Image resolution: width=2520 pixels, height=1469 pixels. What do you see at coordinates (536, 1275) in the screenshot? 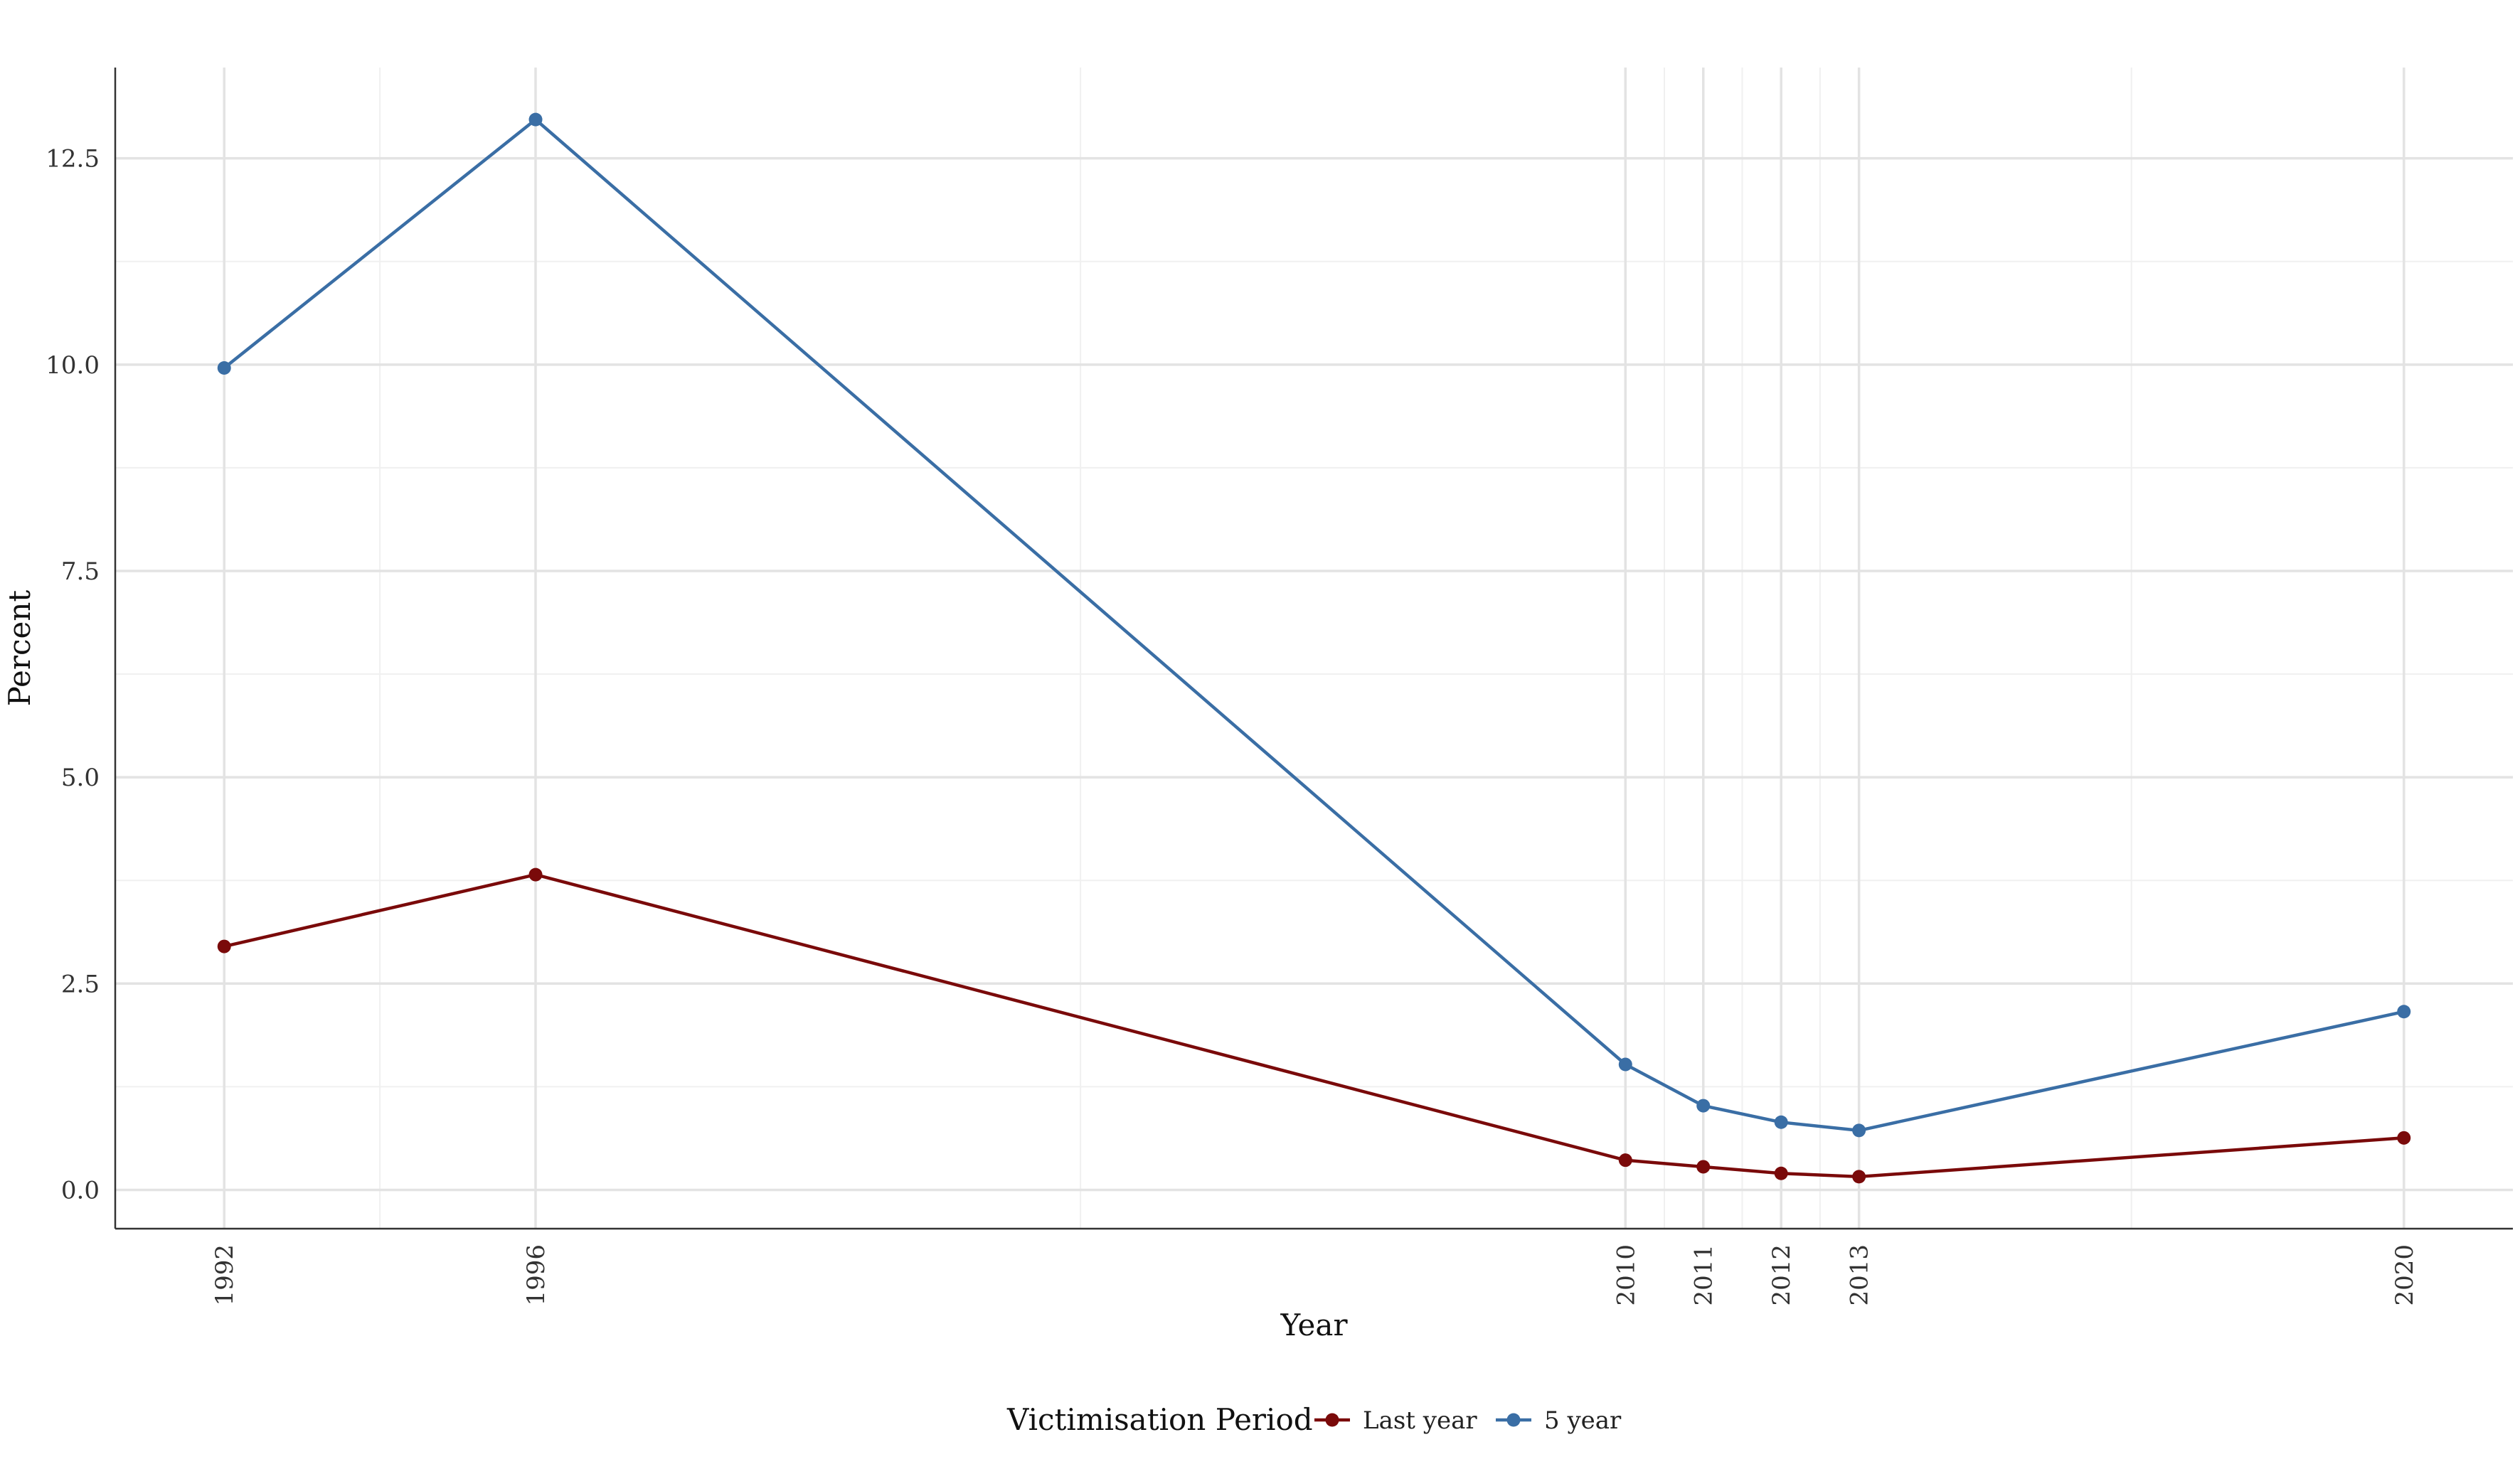
I see `x-tick-label: 1996` at bounding box center [536, 1275].